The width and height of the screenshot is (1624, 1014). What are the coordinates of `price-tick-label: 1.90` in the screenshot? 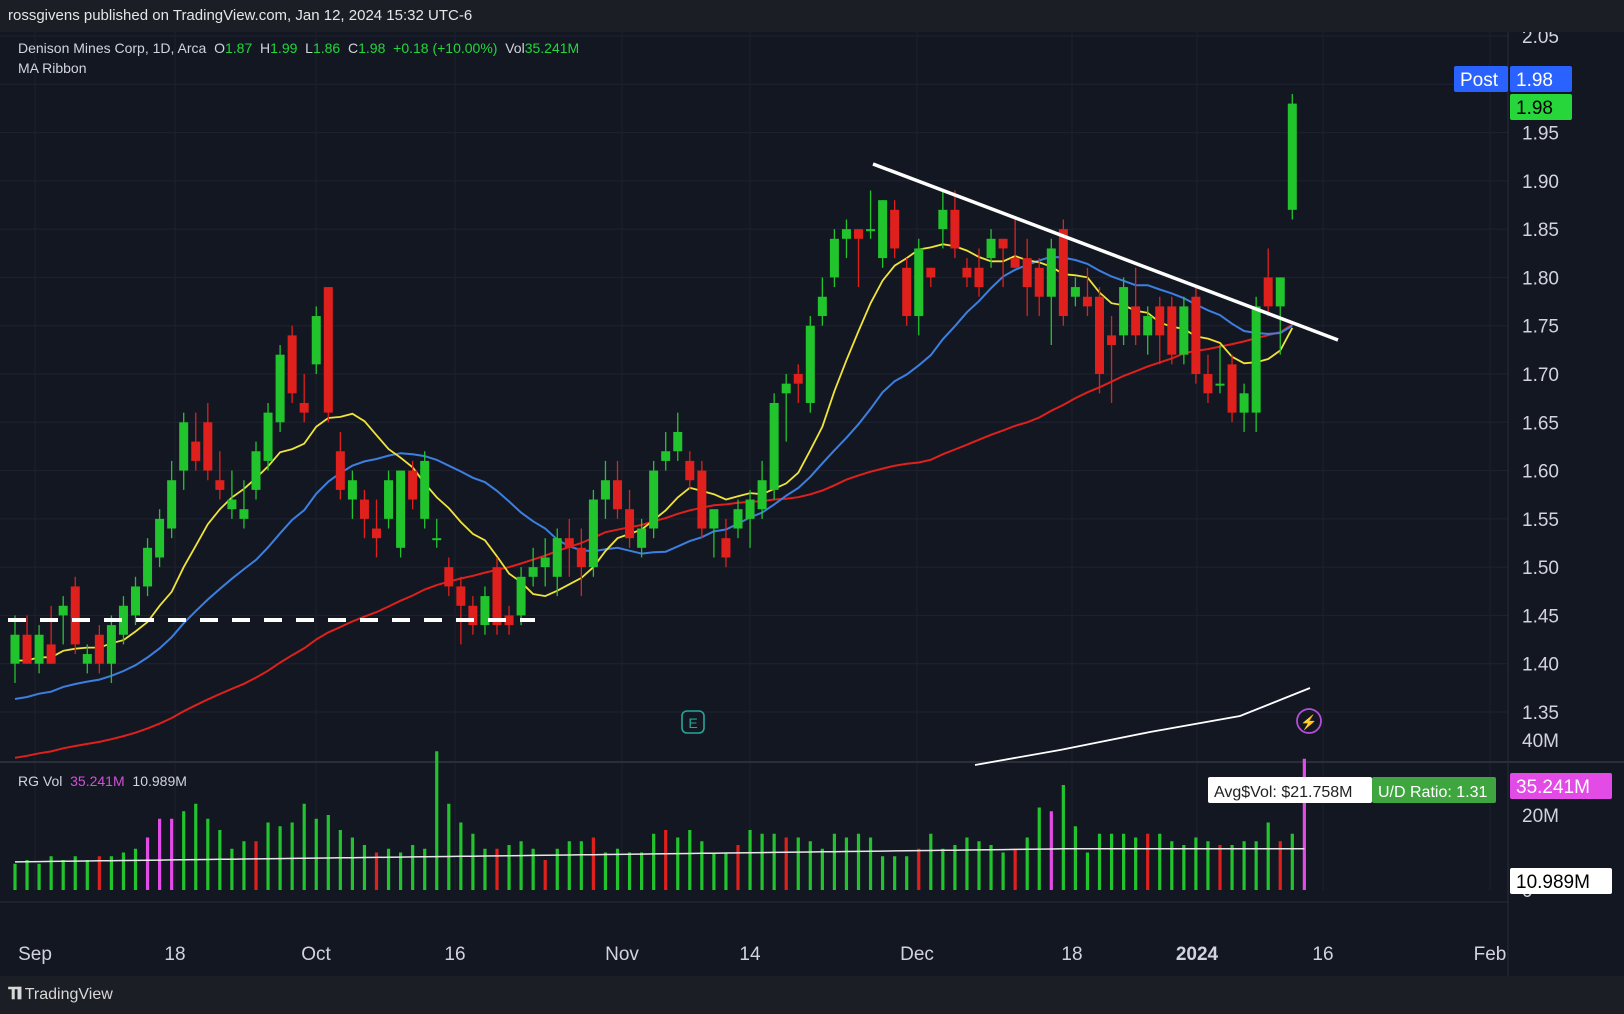 It's located at (1540, 182).